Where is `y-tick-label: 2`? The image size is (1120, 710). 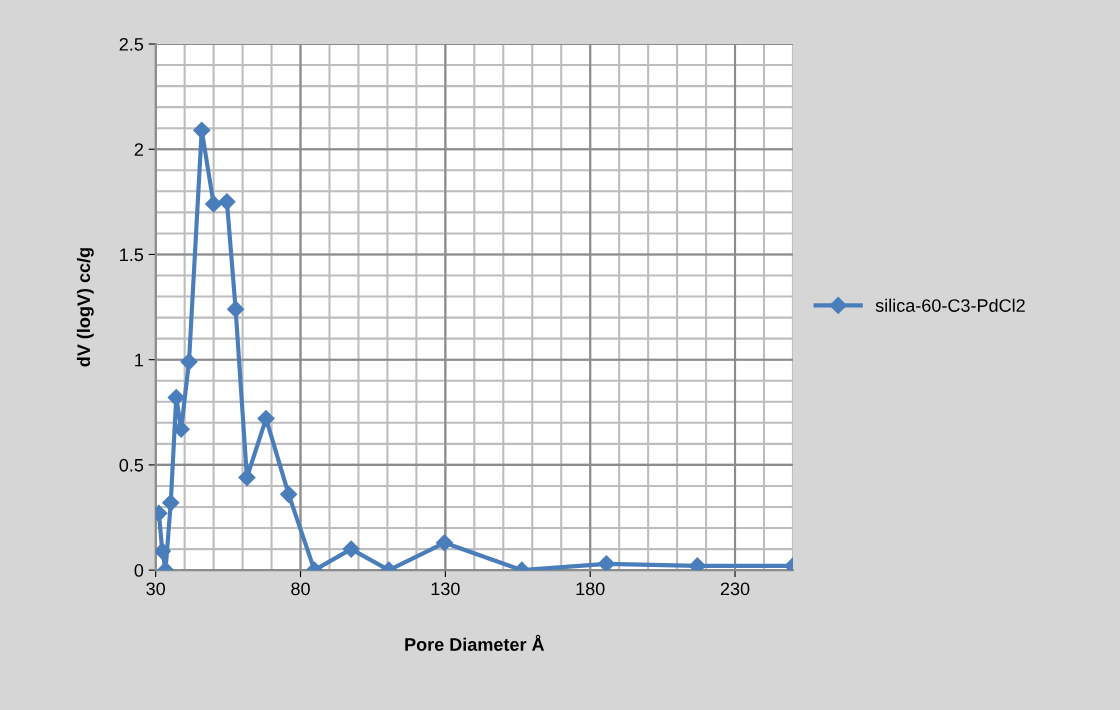
y-tick-label: 2 is located at coordinates (138, 149).